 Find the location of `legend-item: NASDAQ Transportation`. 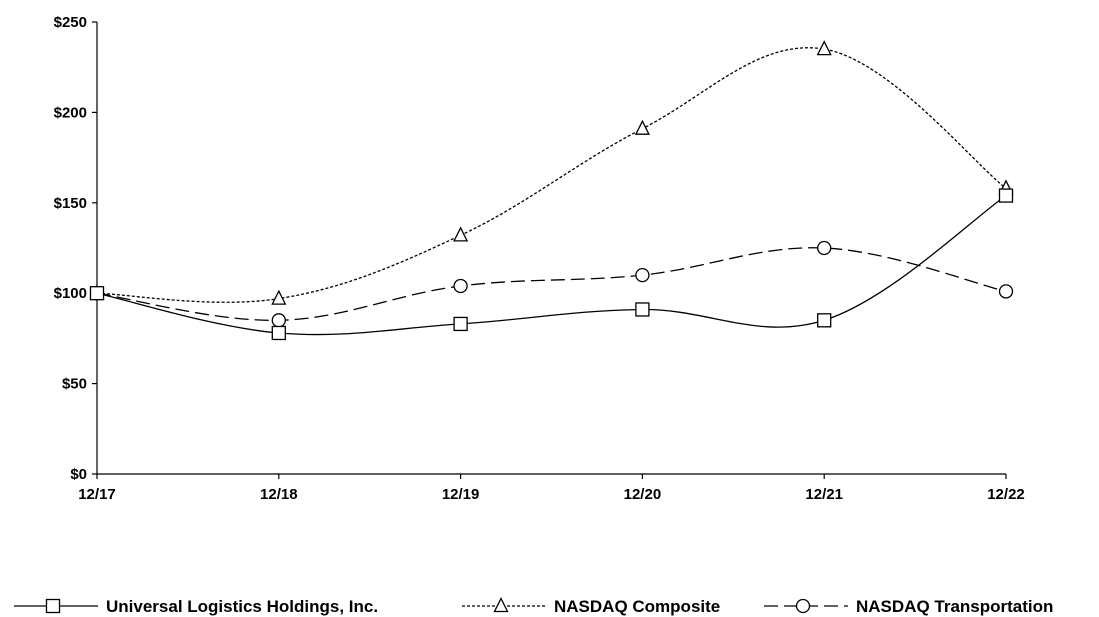

legend-item: NASDAQ Transportation is located at coordinates (908, 606).